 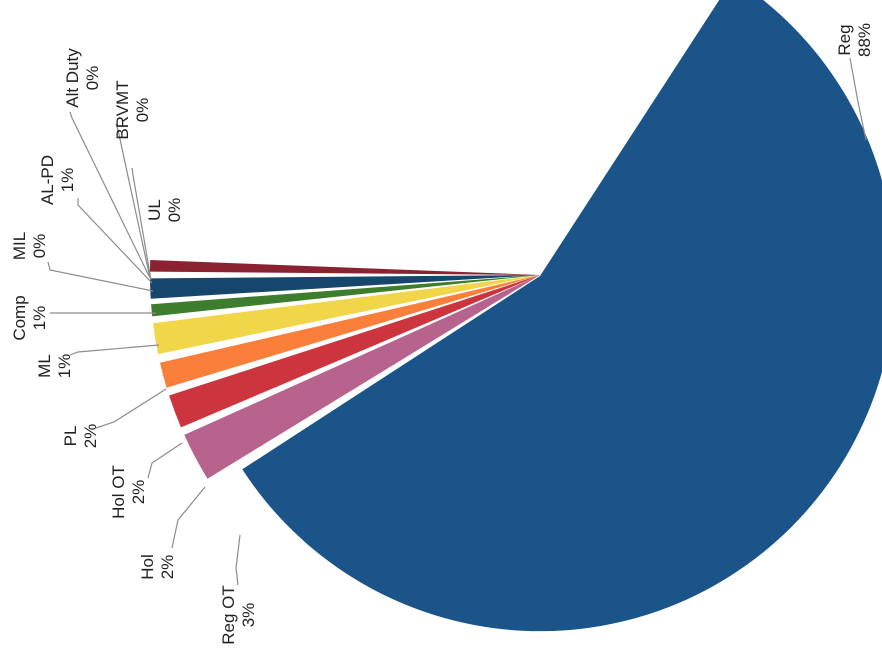 I want to click on leader-line-hol-ot, so click(x=165, y=460).